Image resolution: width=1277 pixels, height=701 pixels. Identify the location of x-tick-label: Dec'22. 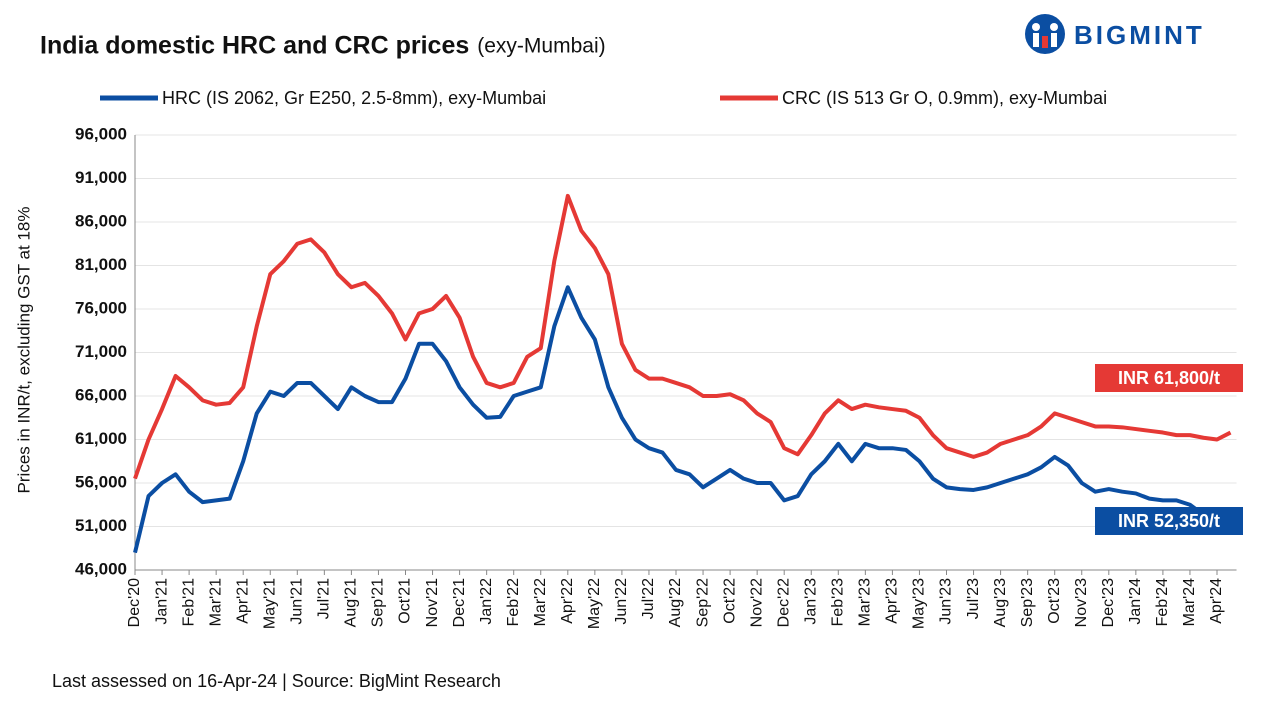
(783, 602).